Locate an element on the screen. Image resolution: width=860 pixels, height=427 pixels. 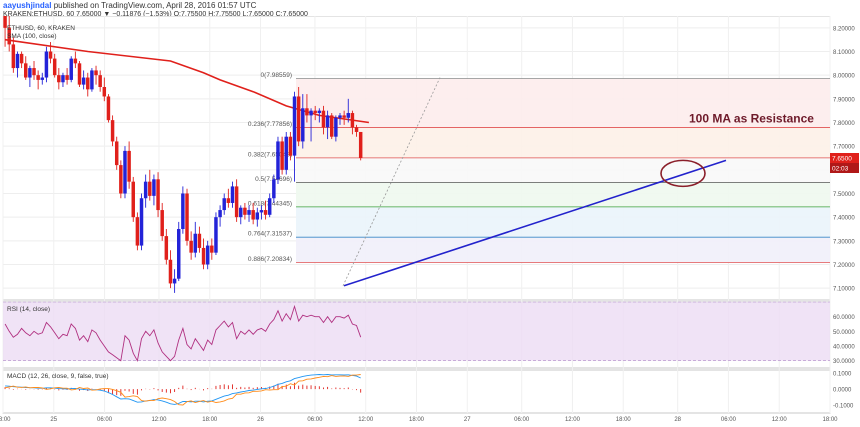
trendline is located at coordinates (535, 223).